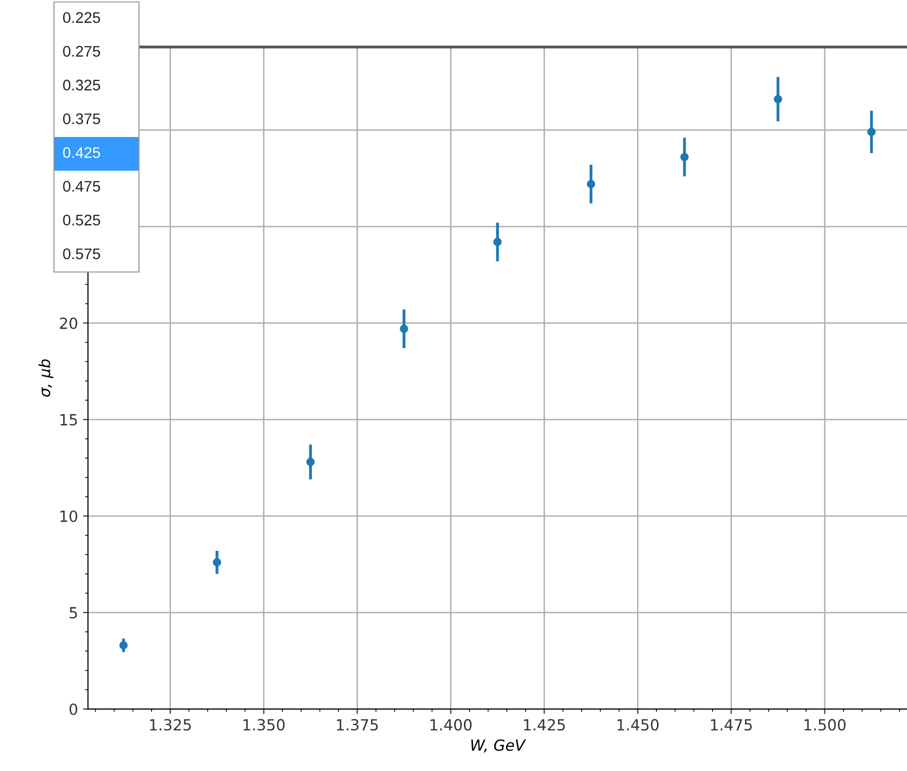 This screenshot has height=771, width=907. I want to click on y-axis-title: σ, μb, so click(46, 378).